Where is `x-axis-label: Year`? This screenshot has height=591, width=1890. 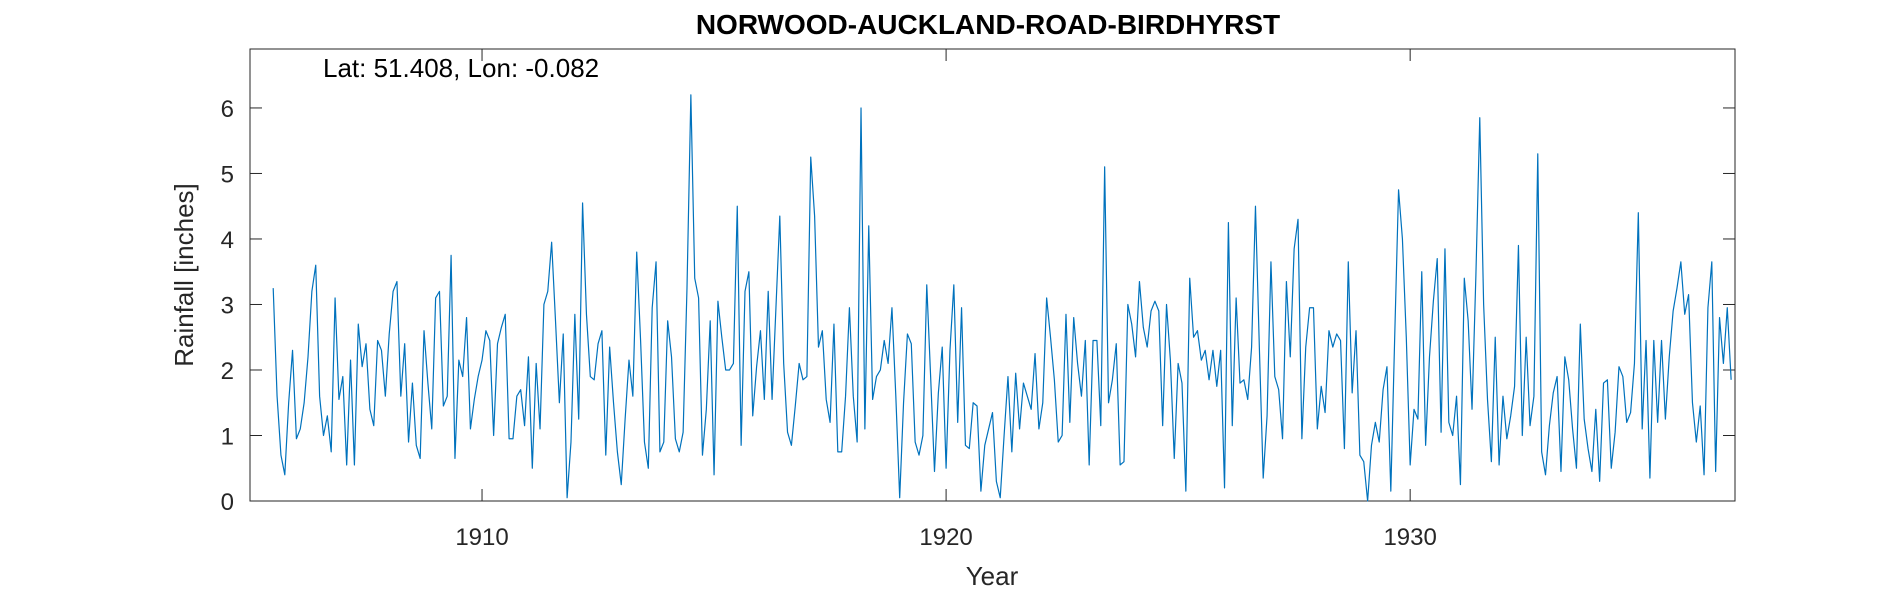
x-axis-label: Year is located at coordinates (992, 576).